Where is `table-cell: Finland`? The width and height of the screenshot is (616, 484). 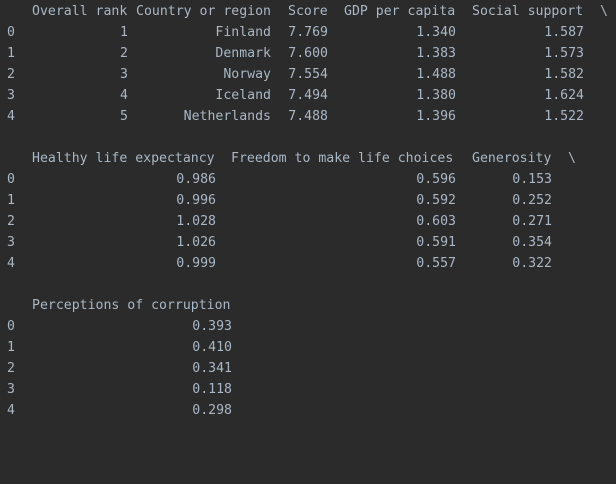 table-cell: Finland is located at coordinates (243, 32).